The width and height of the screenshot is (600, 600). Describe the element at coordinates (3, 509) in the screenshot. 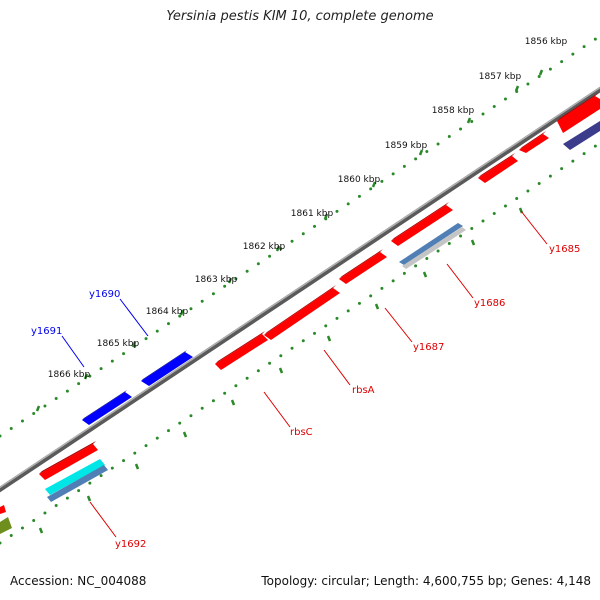

I see `gene-feature-edge-red` at that location.